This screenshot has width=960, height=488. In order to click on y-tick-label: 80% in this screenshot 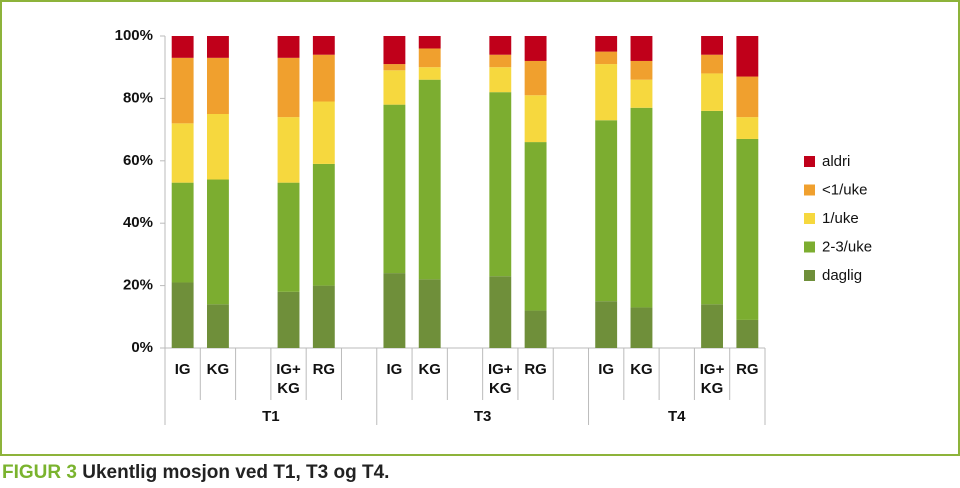, I will do `click(138, 97)`.